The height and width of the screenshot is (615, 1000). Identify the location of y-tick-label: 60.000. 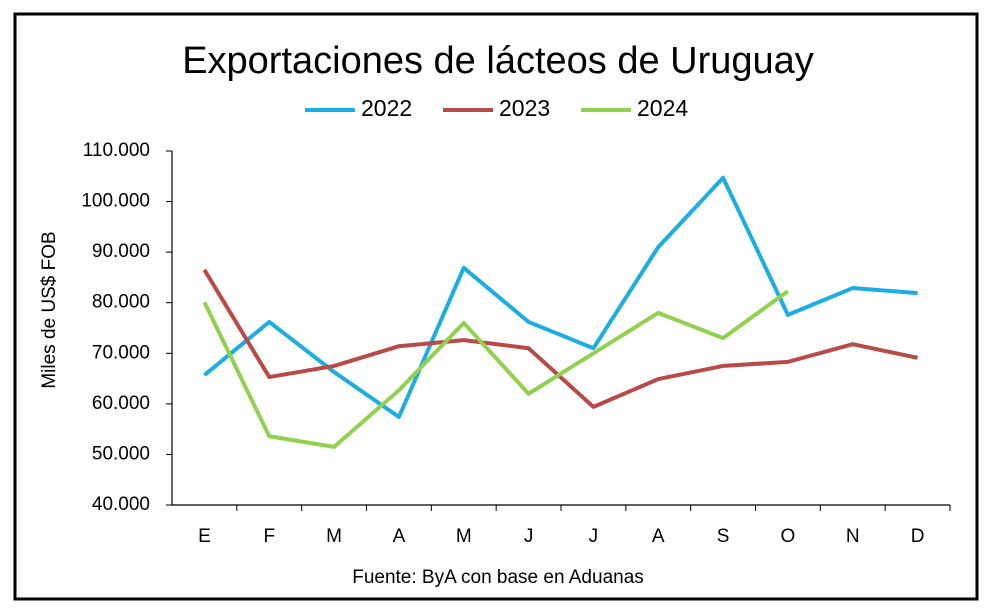
(121, 403).